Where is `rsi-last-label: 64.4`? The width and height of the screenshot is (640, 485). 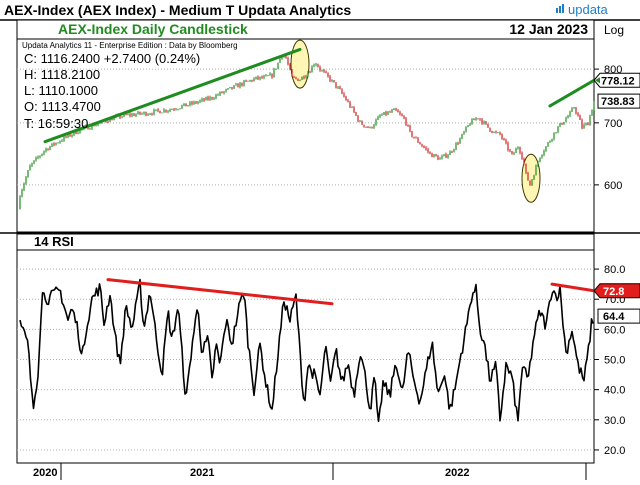
rsi-last-label: 64.4 is located at coordinates (614, 317).